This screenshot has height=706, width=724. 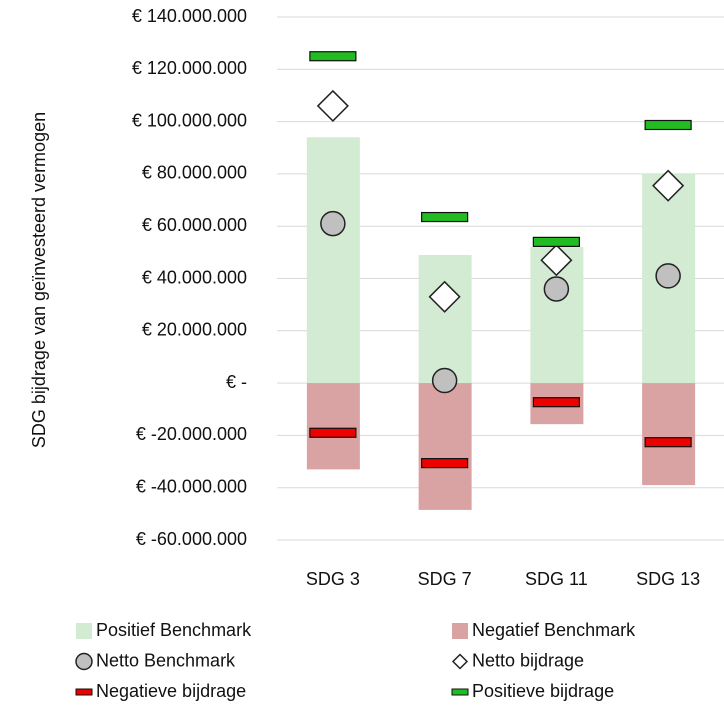 I want to click on y-axis-label: SDG bijdrage van geïnvesteerd vermogen, so click(x=39, y=280).